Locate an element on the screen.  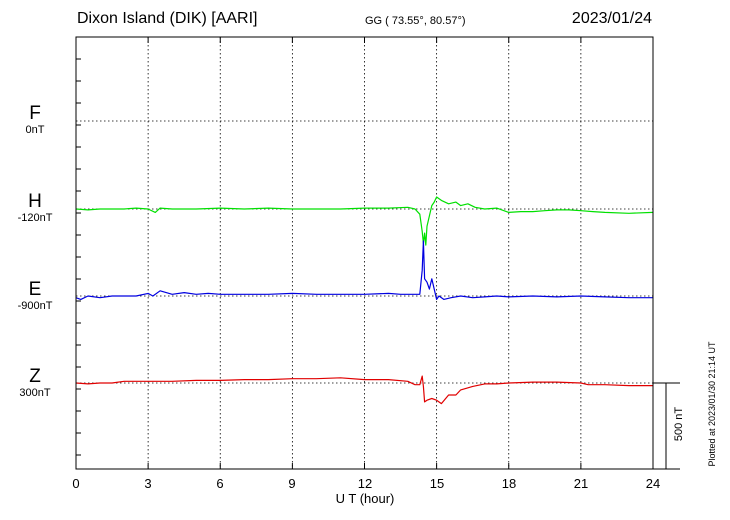
station-title: Dixon Island (DIK) [AARI] is located at coordinates (167, 18).